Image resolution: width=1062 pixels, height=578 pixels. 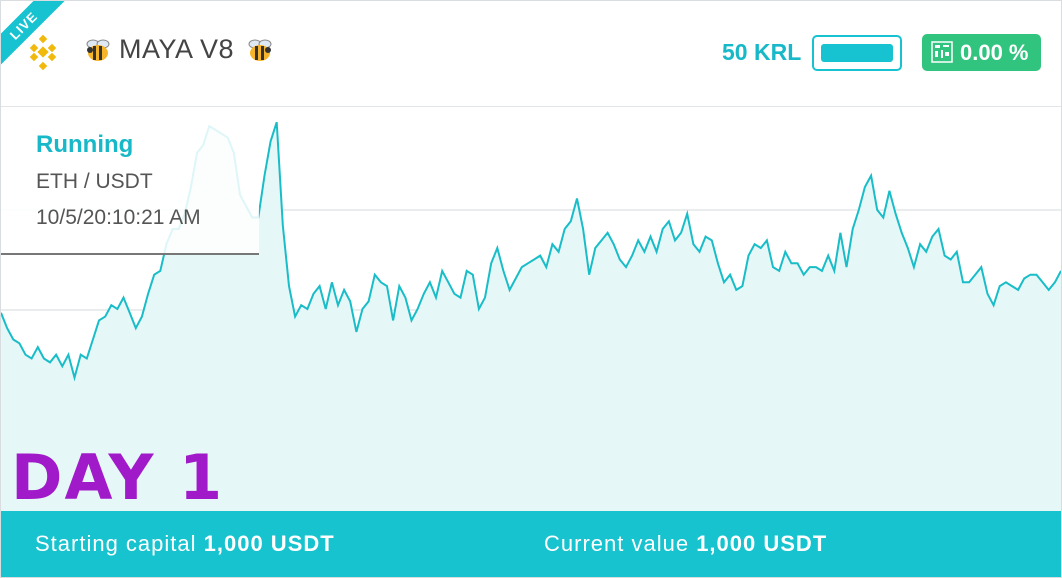 What do you see at coordinates (620, 543) in the screenshot?
I see `current-value-label: Current value` at bounding box center [620, 543].